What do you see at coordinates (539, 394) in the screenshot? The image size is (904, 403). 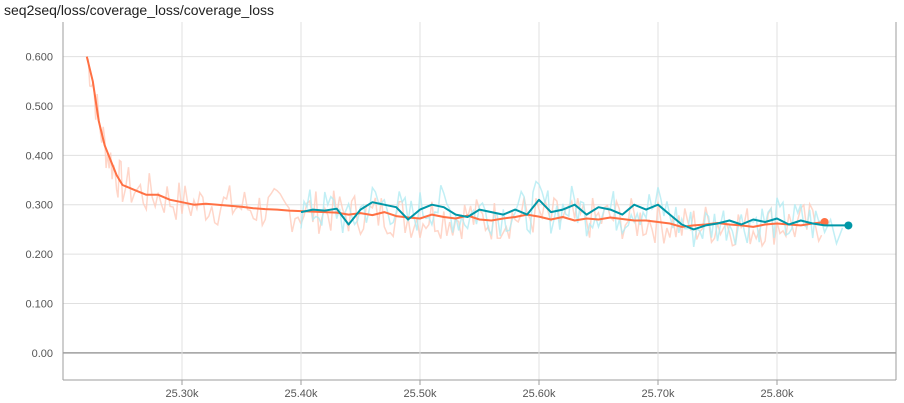 I see `x-tick-label: 25.60k` at bounding box center [539, 394].